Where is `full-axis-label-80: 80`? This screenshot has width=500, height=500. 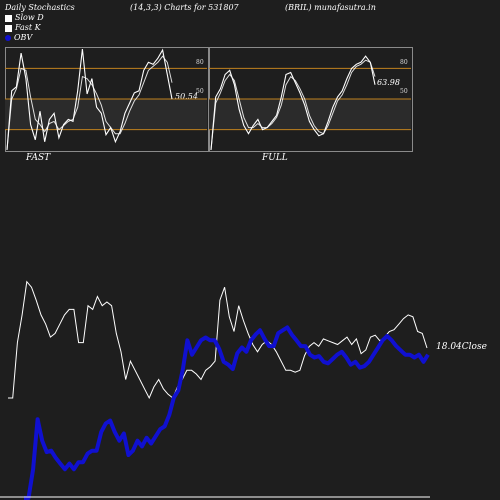 full-axis-label-80: 80 is located at coordinates (404, 62).